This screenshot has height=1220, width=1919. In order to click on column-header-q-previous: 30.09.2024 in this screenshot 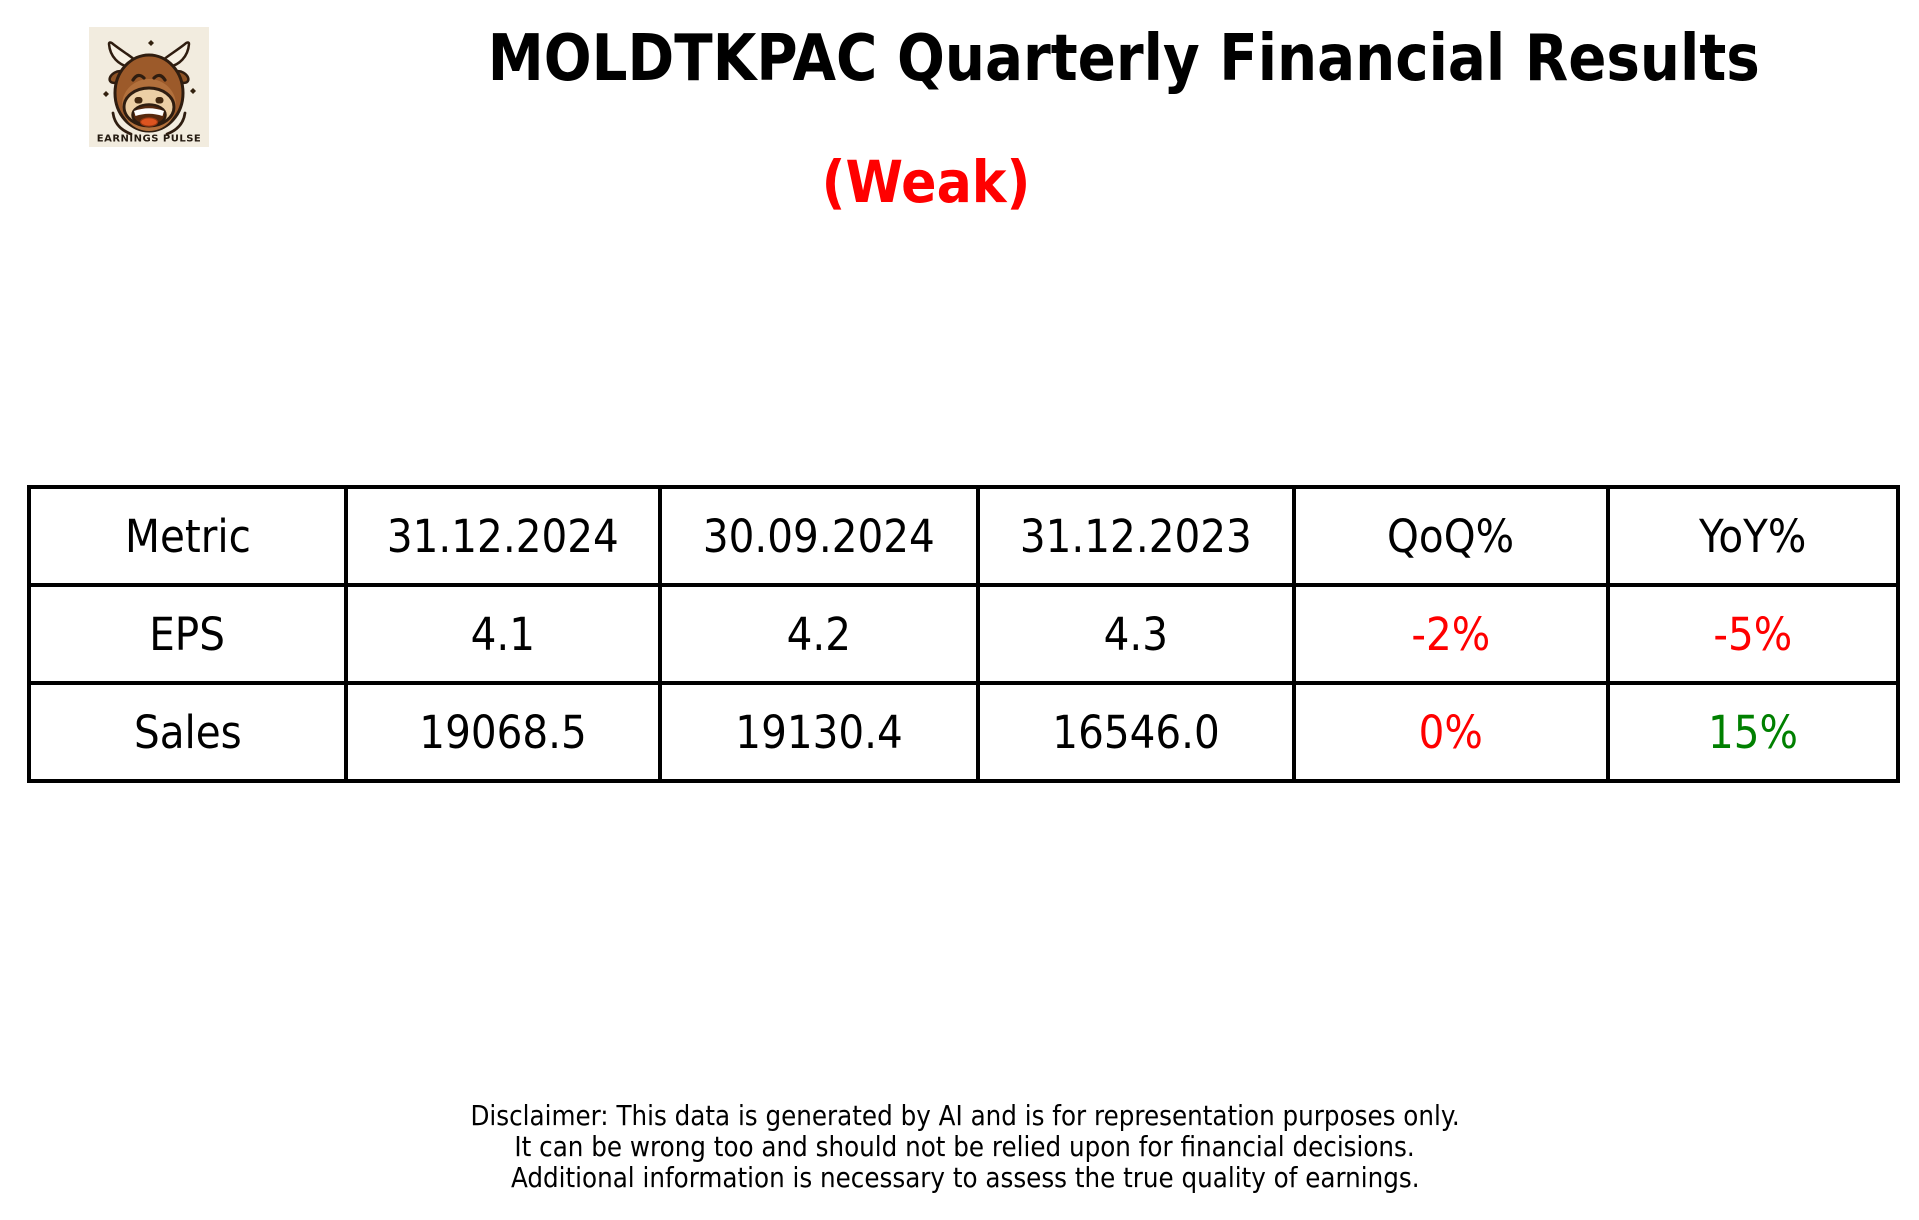, I will do `click(819, 536)`.